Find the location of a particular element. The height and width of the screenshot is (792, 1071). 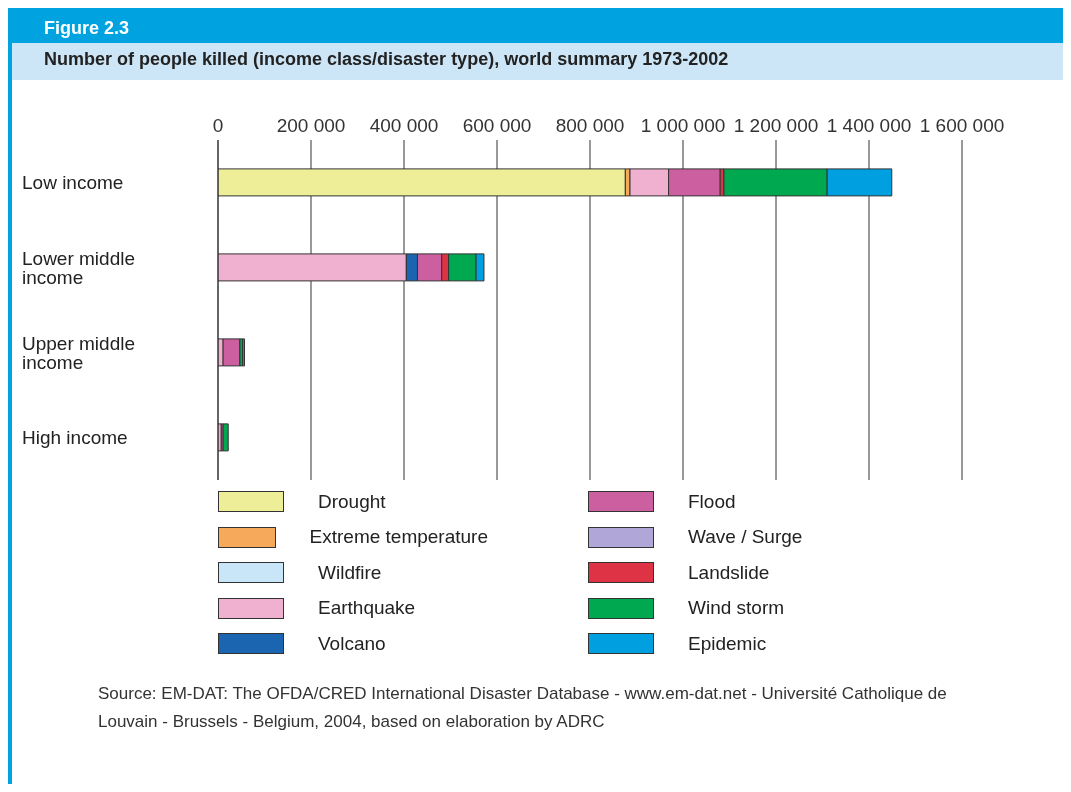

y-tick-label: High income is located at coordinates (75, 438).